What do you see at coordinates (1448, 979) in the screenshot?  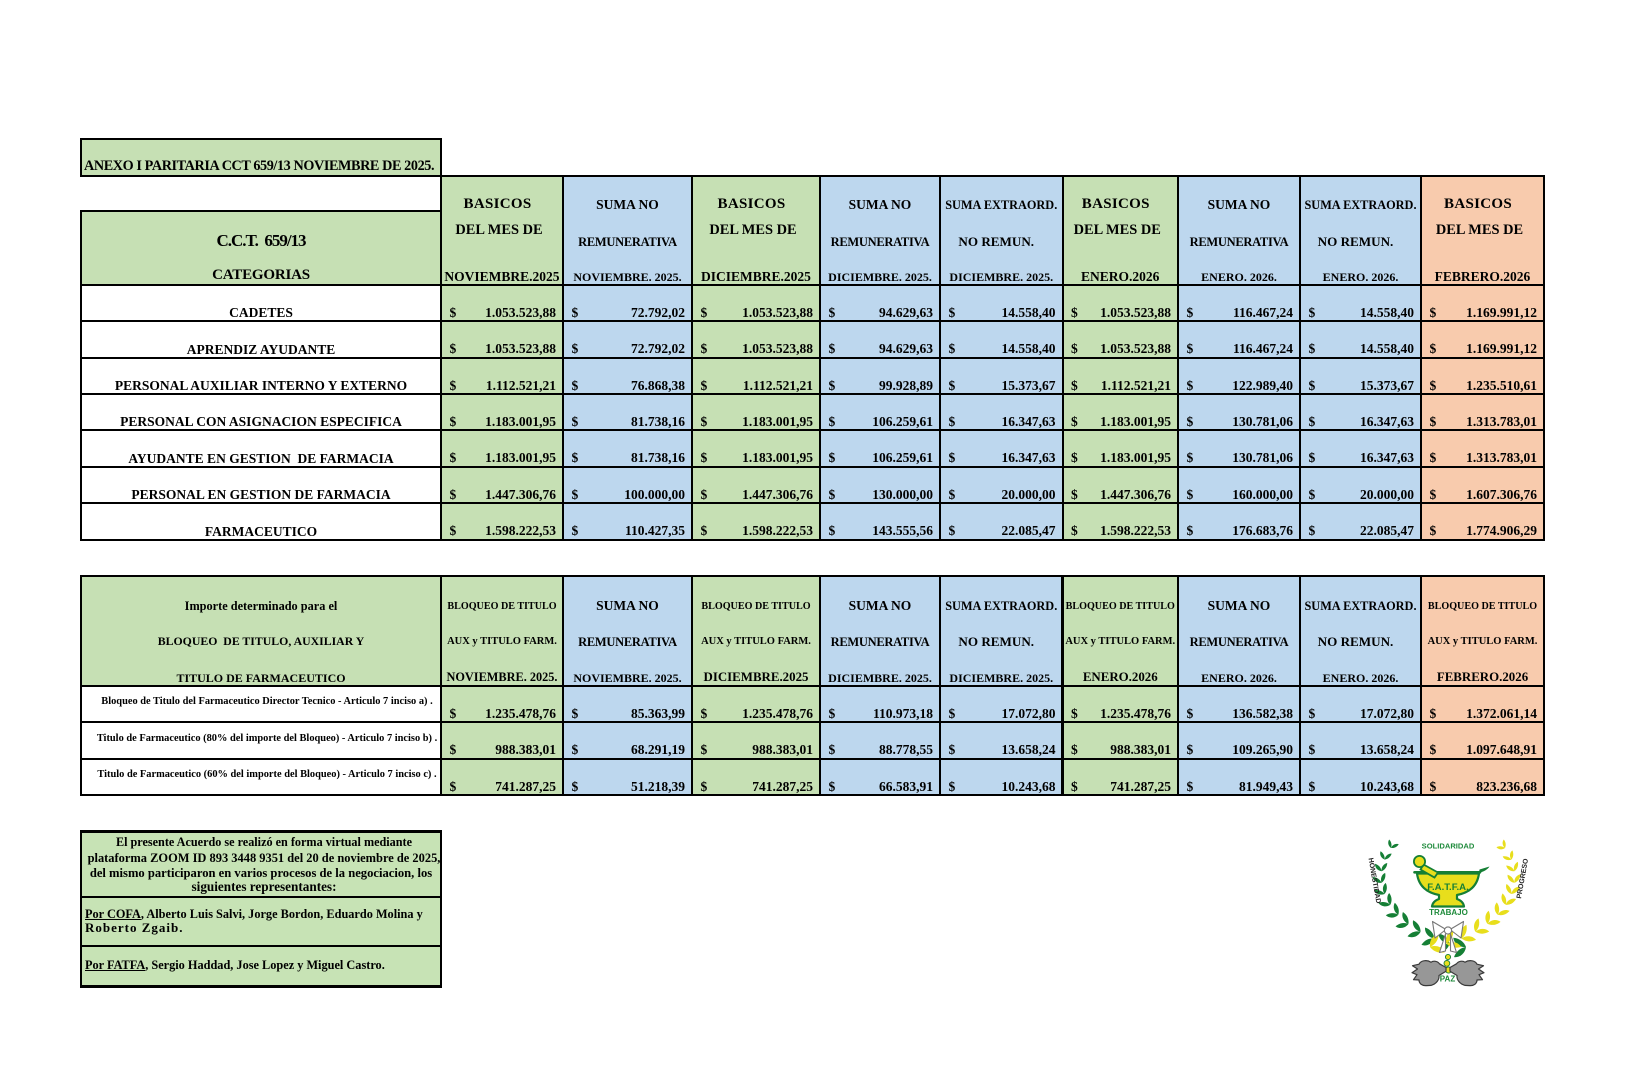 I see `svg-text: PAZ` at bounding box center [1448, 979].